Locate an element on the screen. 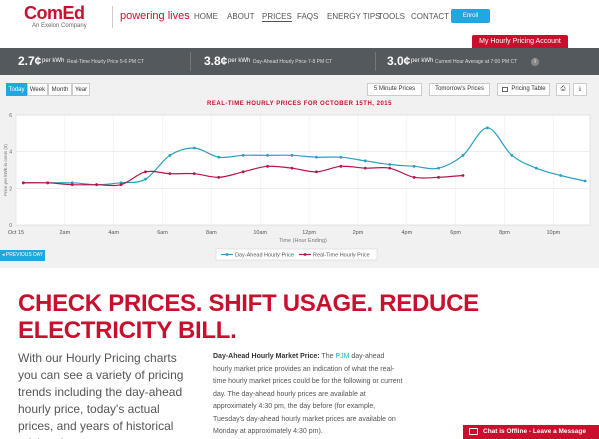  description-label: Day-Ahead Hourly Market Price: is located at coordinates (266, 356).